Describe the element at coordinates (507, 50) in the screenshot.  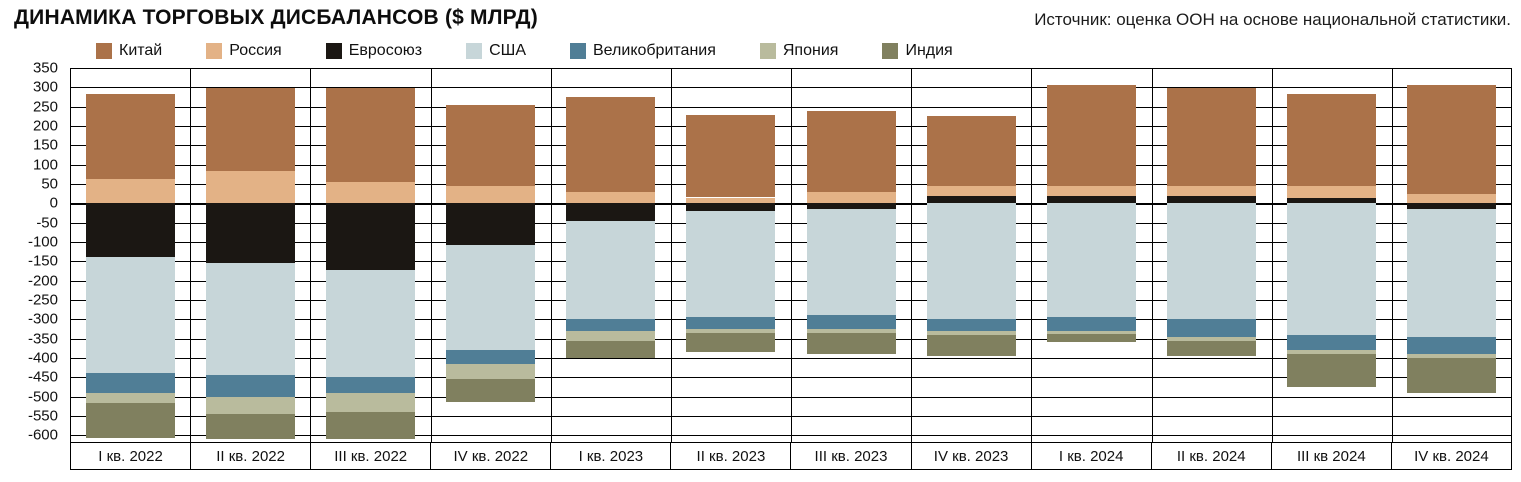
I see `legend-label-usa: США` at that location.